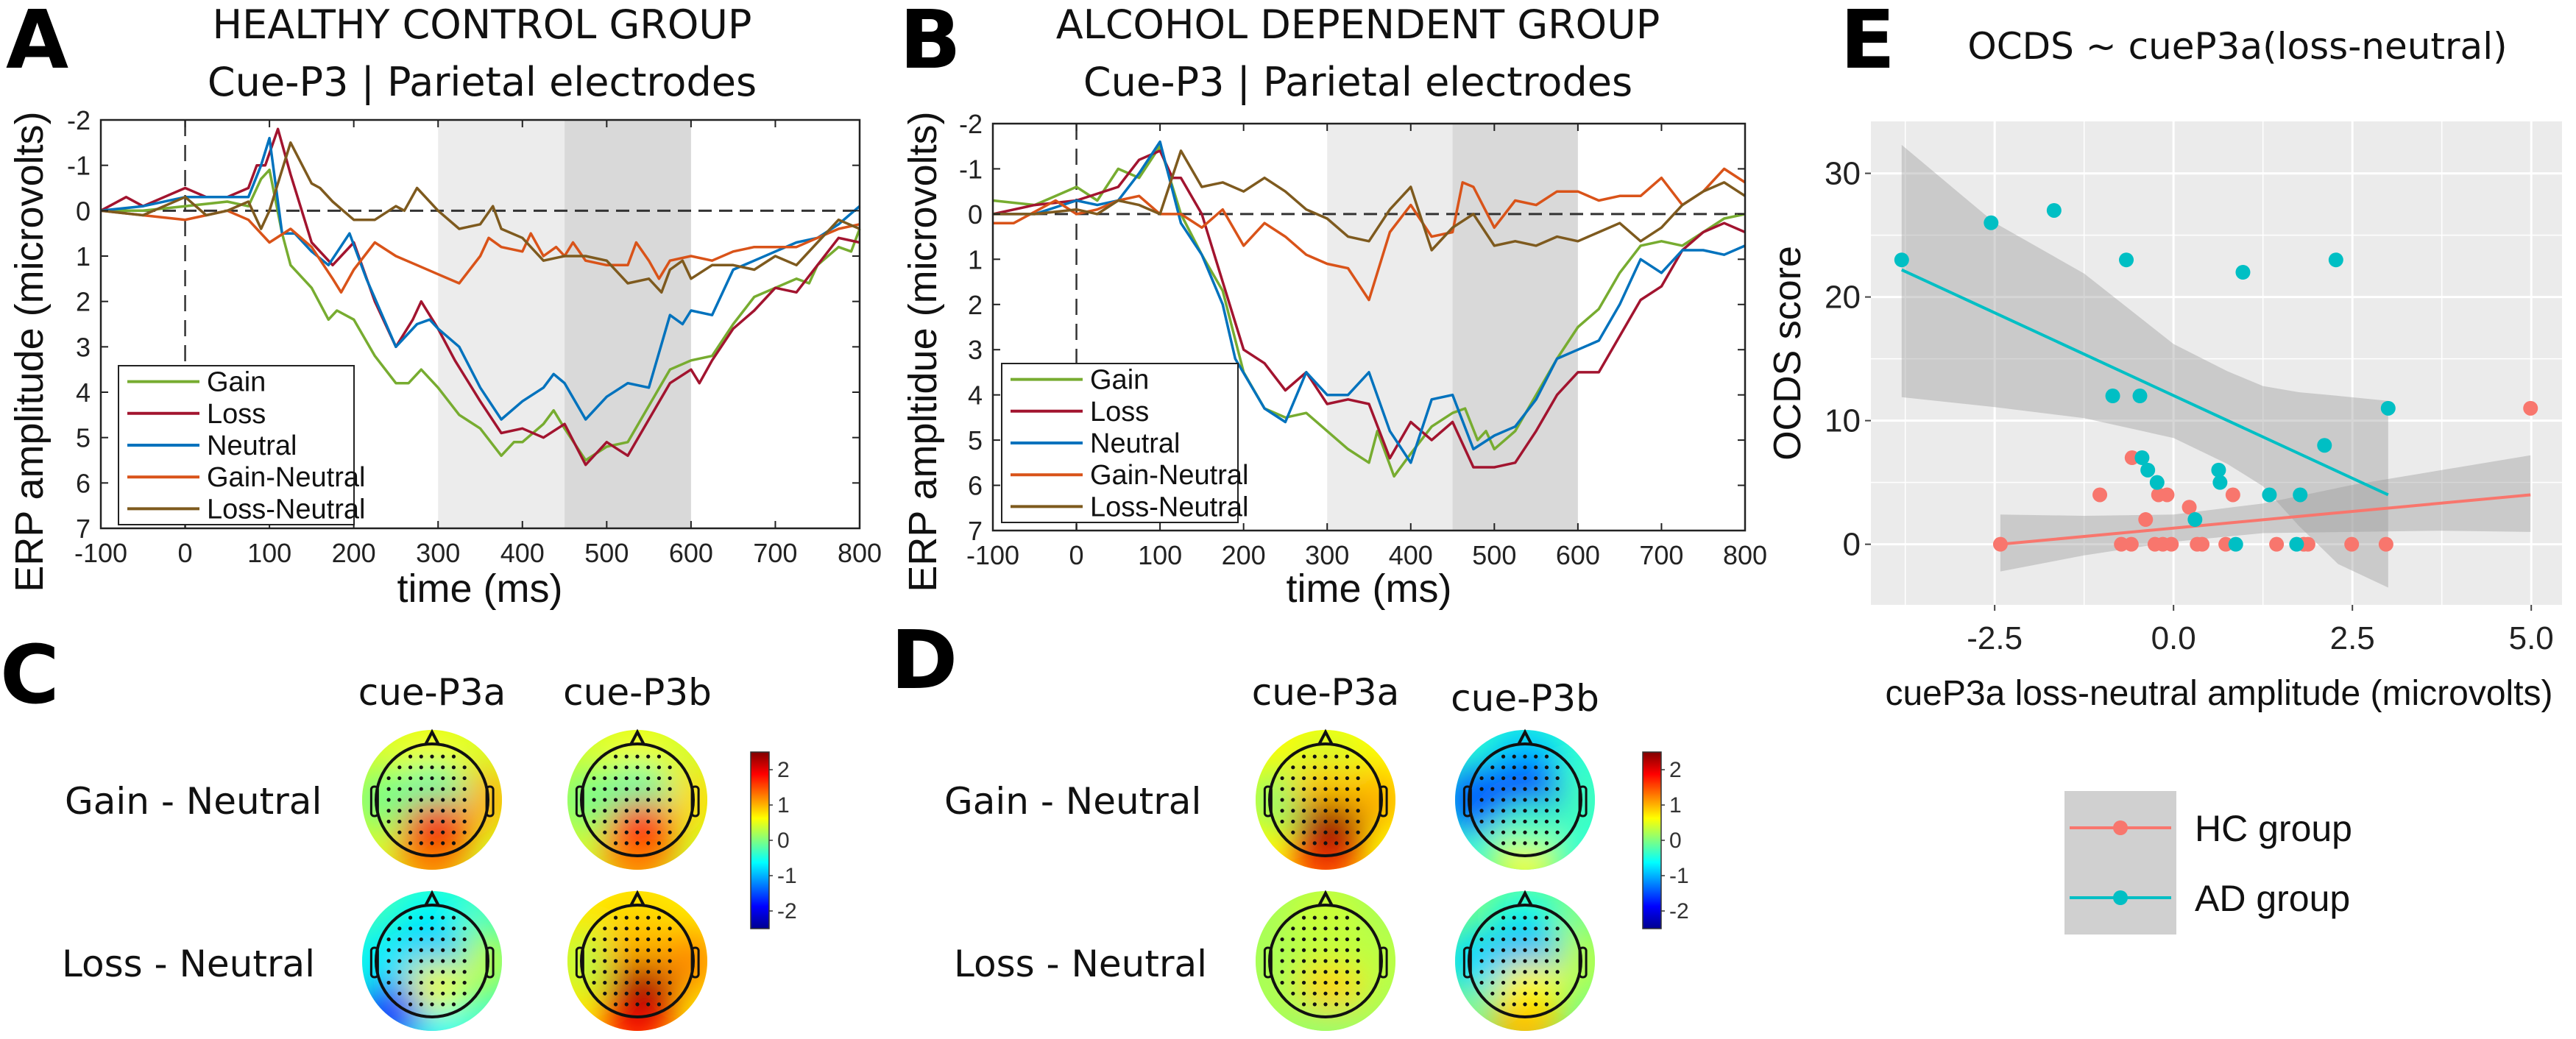 Image resolution: width=2576 pixels, height=1039 pixels. I want to click on panel-d-topomap-loss-neutral-cue-p3b, so click(1525, 960).